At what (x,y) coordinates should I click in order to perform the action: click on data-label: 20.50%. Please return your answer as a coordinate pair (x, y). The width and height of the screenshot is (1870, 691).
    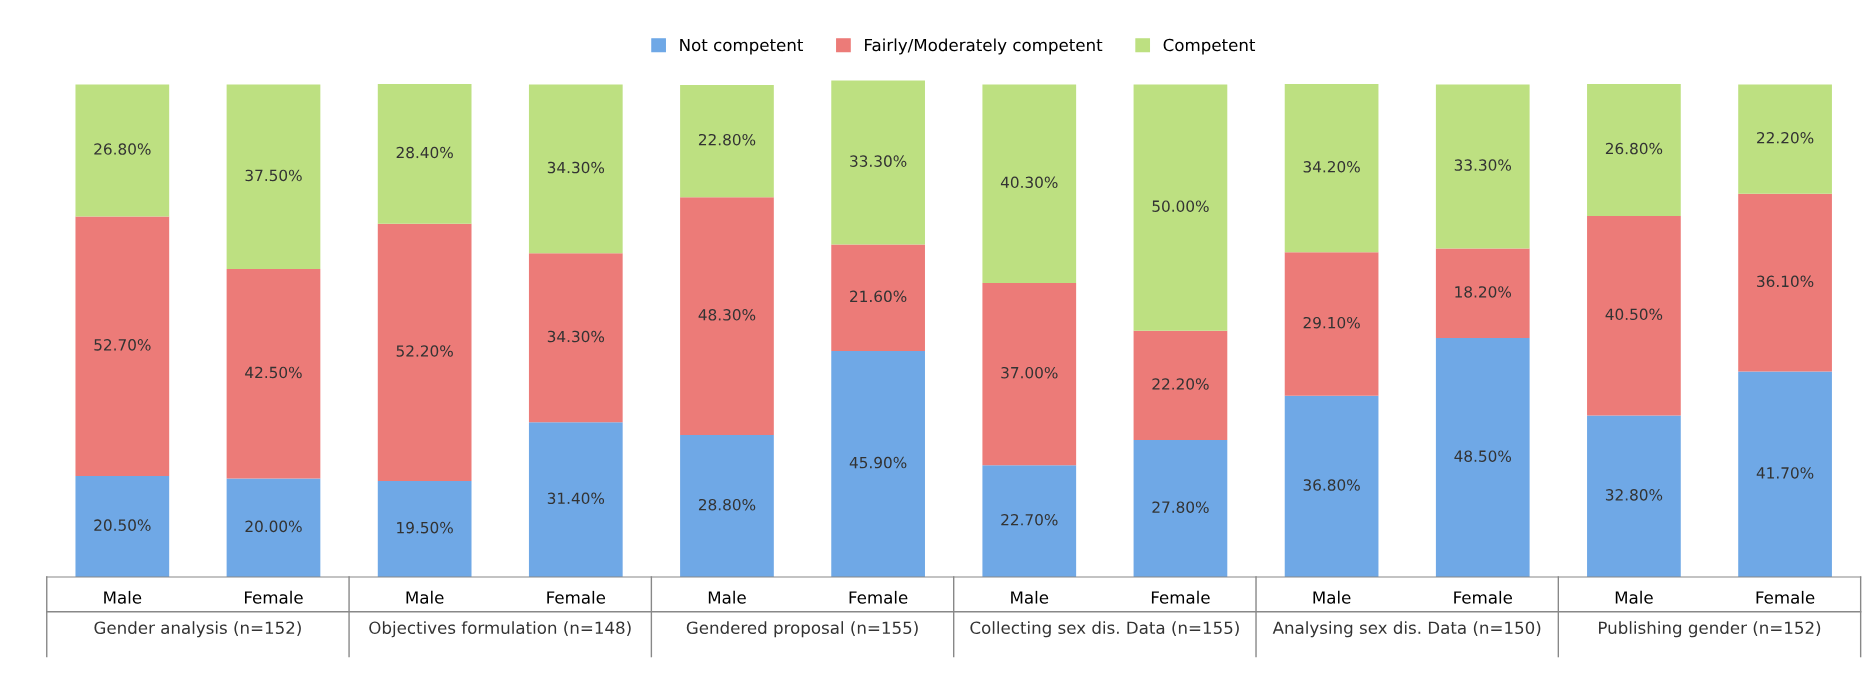
    Looking at the image, I should click on (122, 525).